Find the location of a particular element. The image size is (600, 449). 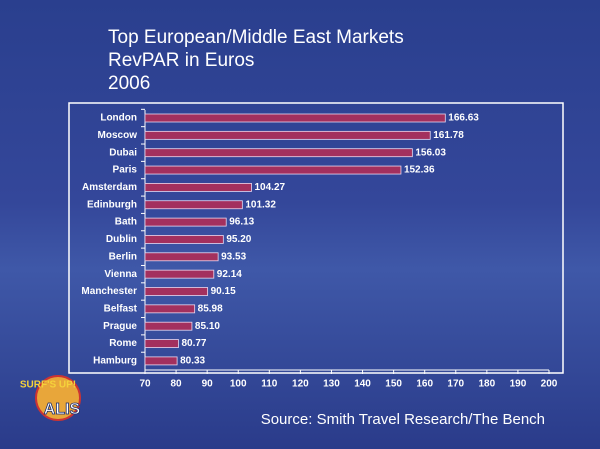

x-tick-label: 180 is located at coordinates (487, 384).